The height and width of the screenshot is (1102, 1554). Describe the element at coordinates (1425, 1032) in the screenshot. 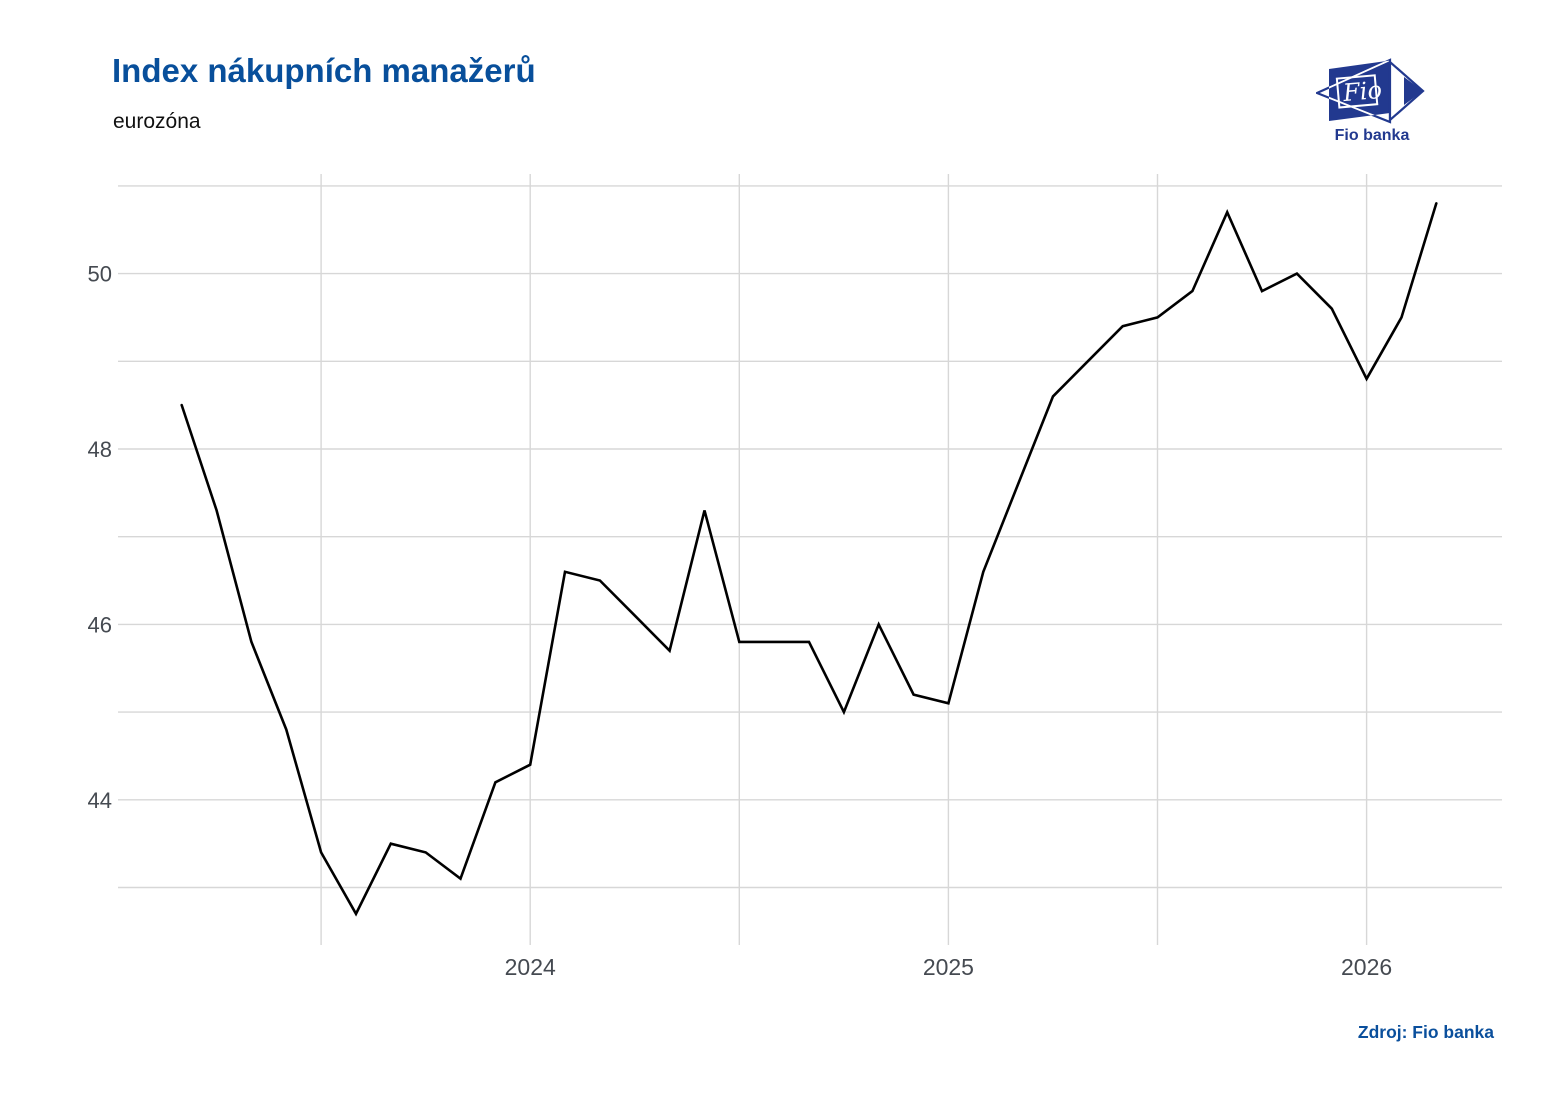

I see `source-note: Zdroj: Fio banka` at that location.